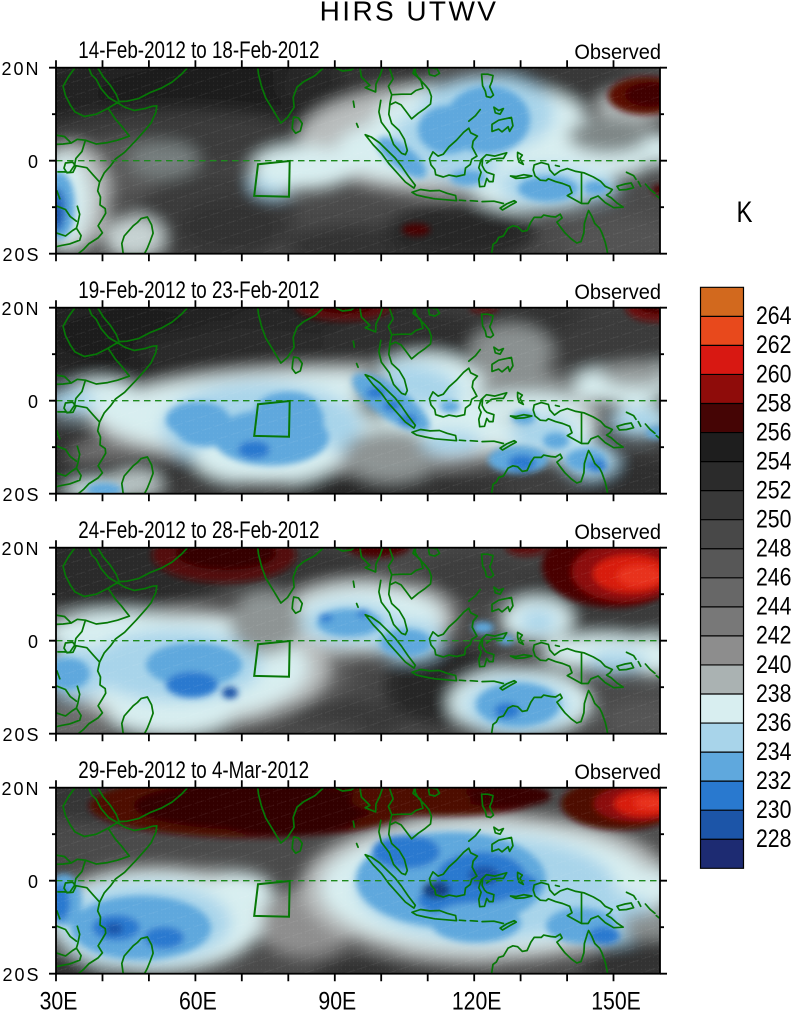  What do you see at coordinates (773, 548) in the screenshot?
I see `svg-text: 248` at bounding box center [773, 548].